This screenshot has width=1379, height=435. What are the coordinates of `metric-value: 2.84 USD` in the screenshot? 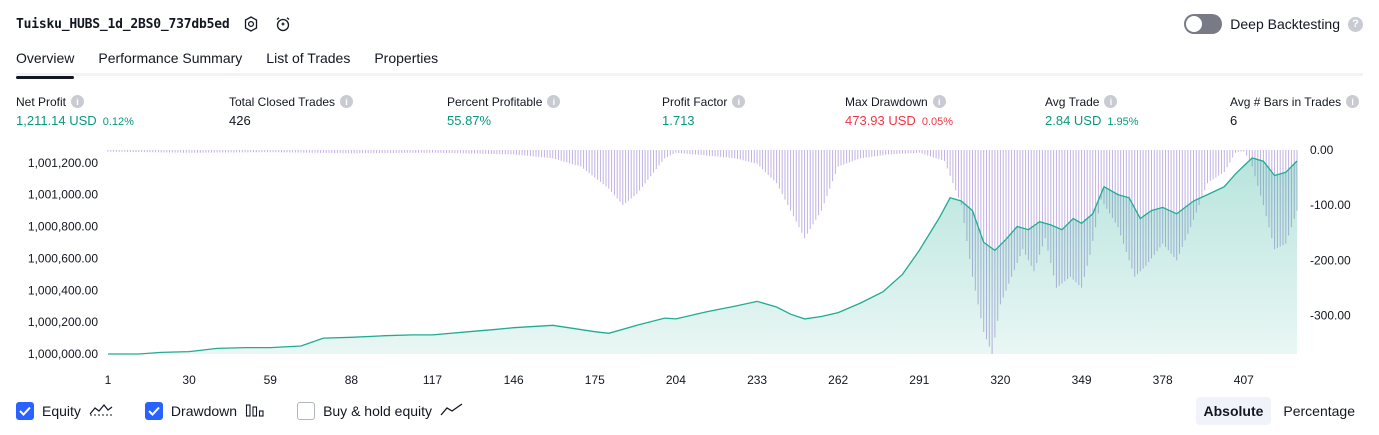 It's located at (1073, 120).